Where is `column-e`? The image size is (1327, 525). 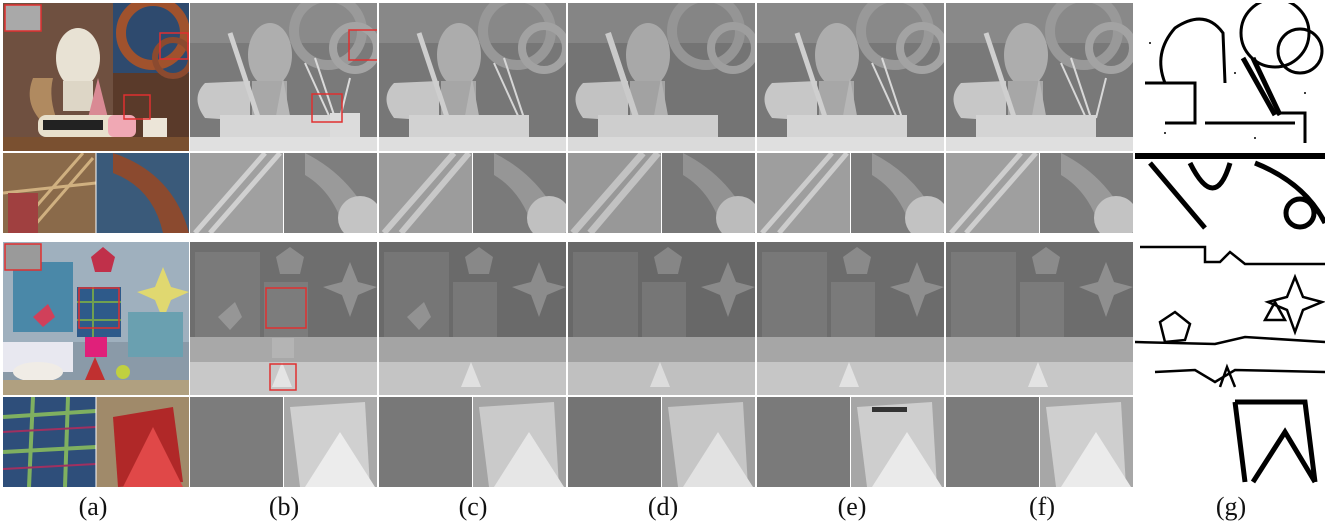 column-e is located at coordinates (850, 245).